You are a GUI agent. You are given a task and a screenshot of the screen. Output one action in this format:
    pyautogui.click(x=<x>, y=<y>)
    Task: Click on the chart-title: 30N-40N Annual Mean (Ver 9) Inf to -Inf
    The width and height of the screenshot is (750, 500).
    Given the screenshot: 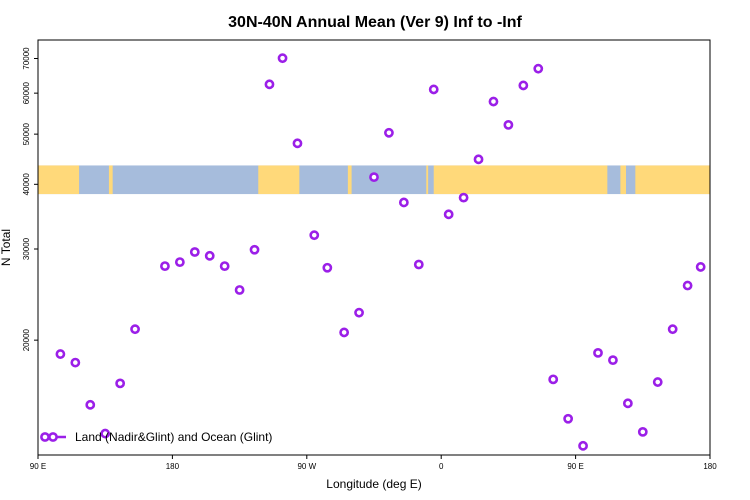 What is the action you would take?
    pyautogui.click(x=375, y=22)
    